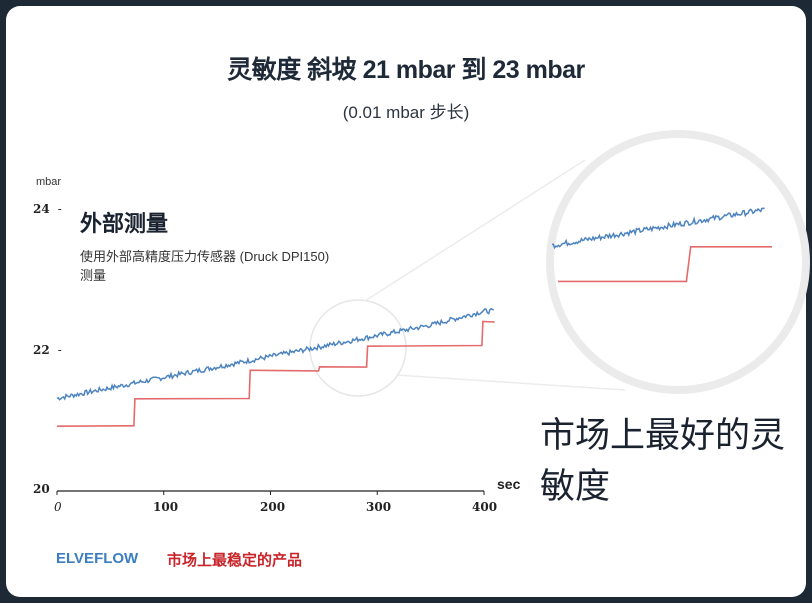 The width and height of the screenshot is (812, 603). Describe the element at coordinates (406, 112) in the screenshot. I see `chart-subtitle: (0.01 mbar 步长)` at that location.